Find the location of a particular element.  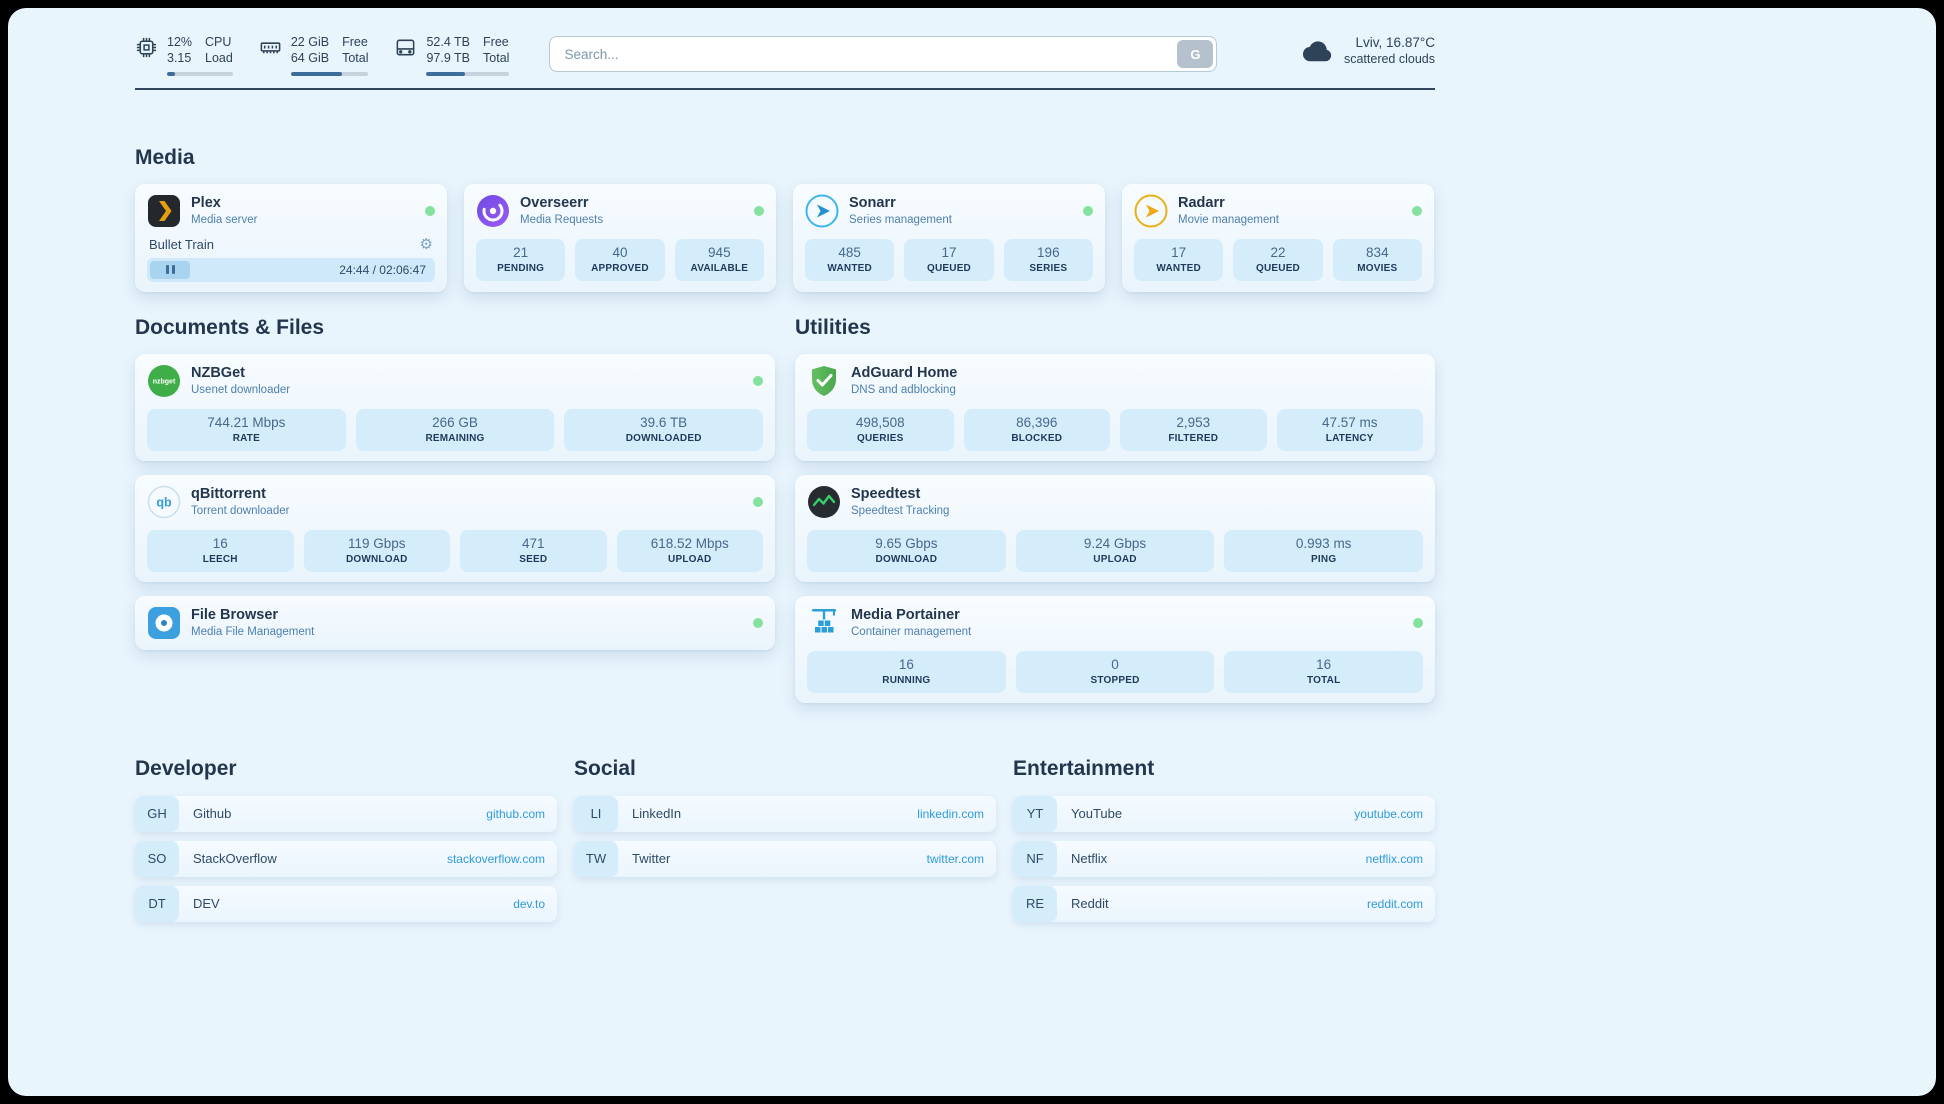

bookmark-url: stackoverflow.com is located at coordinates (495, 858).